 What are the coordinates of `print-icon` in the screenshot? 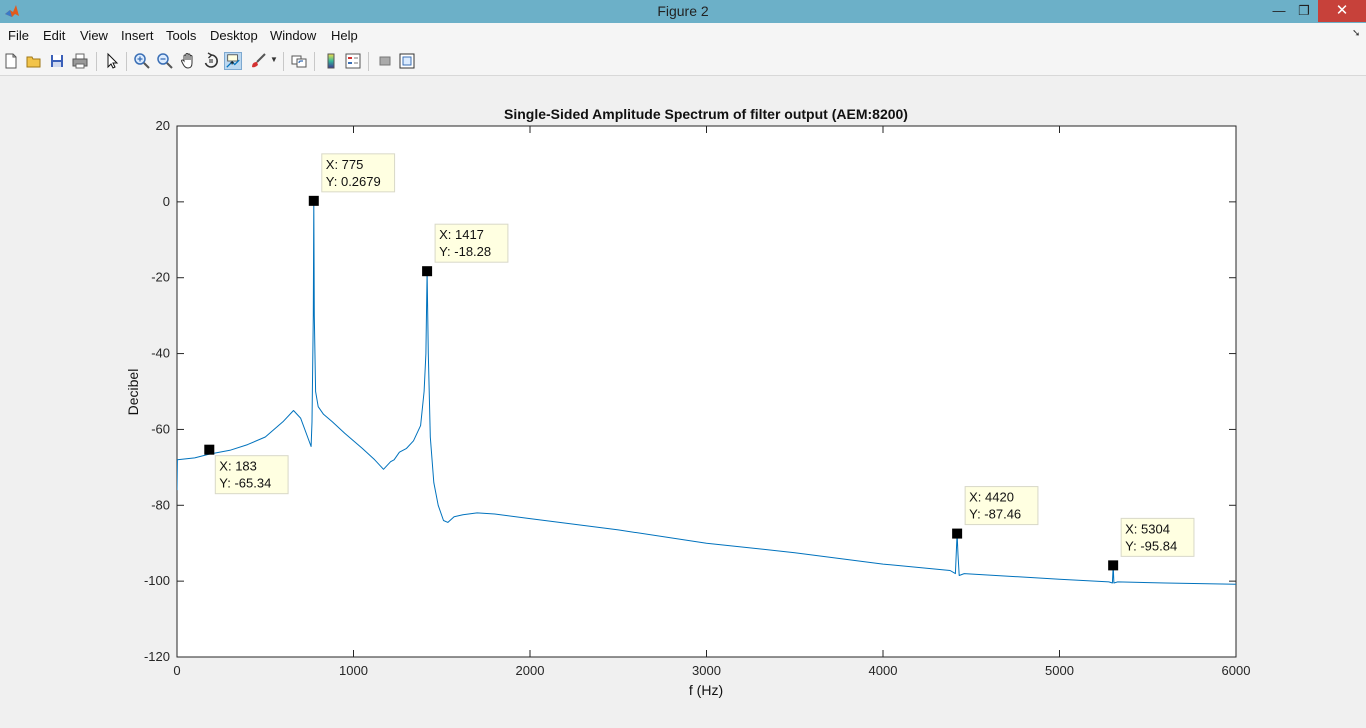 It's located at (80, 61).